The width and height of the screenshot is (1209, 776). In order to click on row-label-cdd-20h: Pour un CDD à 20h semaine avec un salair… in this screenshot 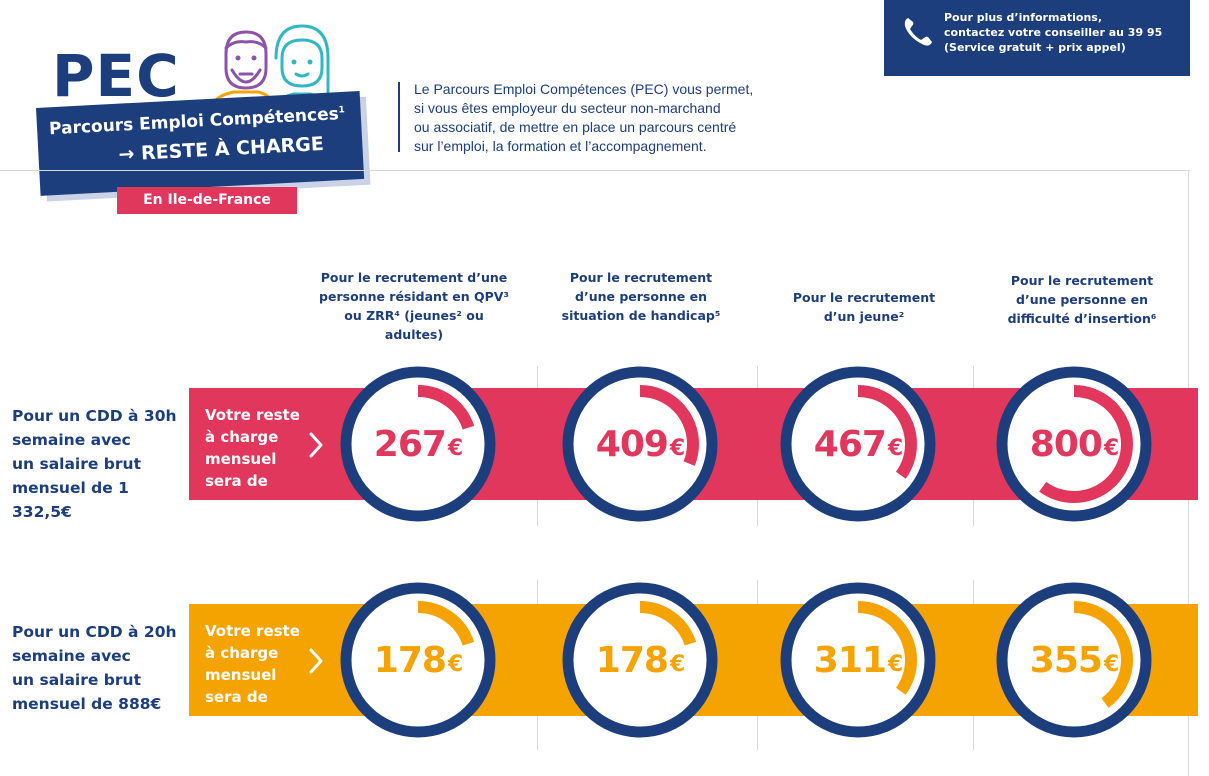, I will do `click(94, 668)`.